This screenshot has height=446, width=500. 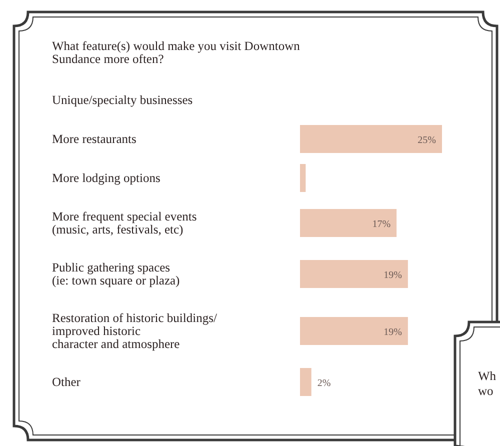 I want to click on y-tick-label: Other, so click(x=67, y=382).